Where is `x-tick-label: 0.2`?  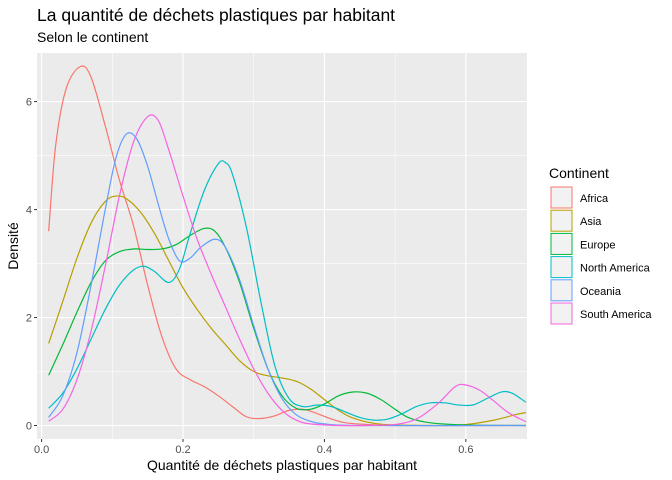
x-tick-label: 0.2 is located at coordinates (182, 450).